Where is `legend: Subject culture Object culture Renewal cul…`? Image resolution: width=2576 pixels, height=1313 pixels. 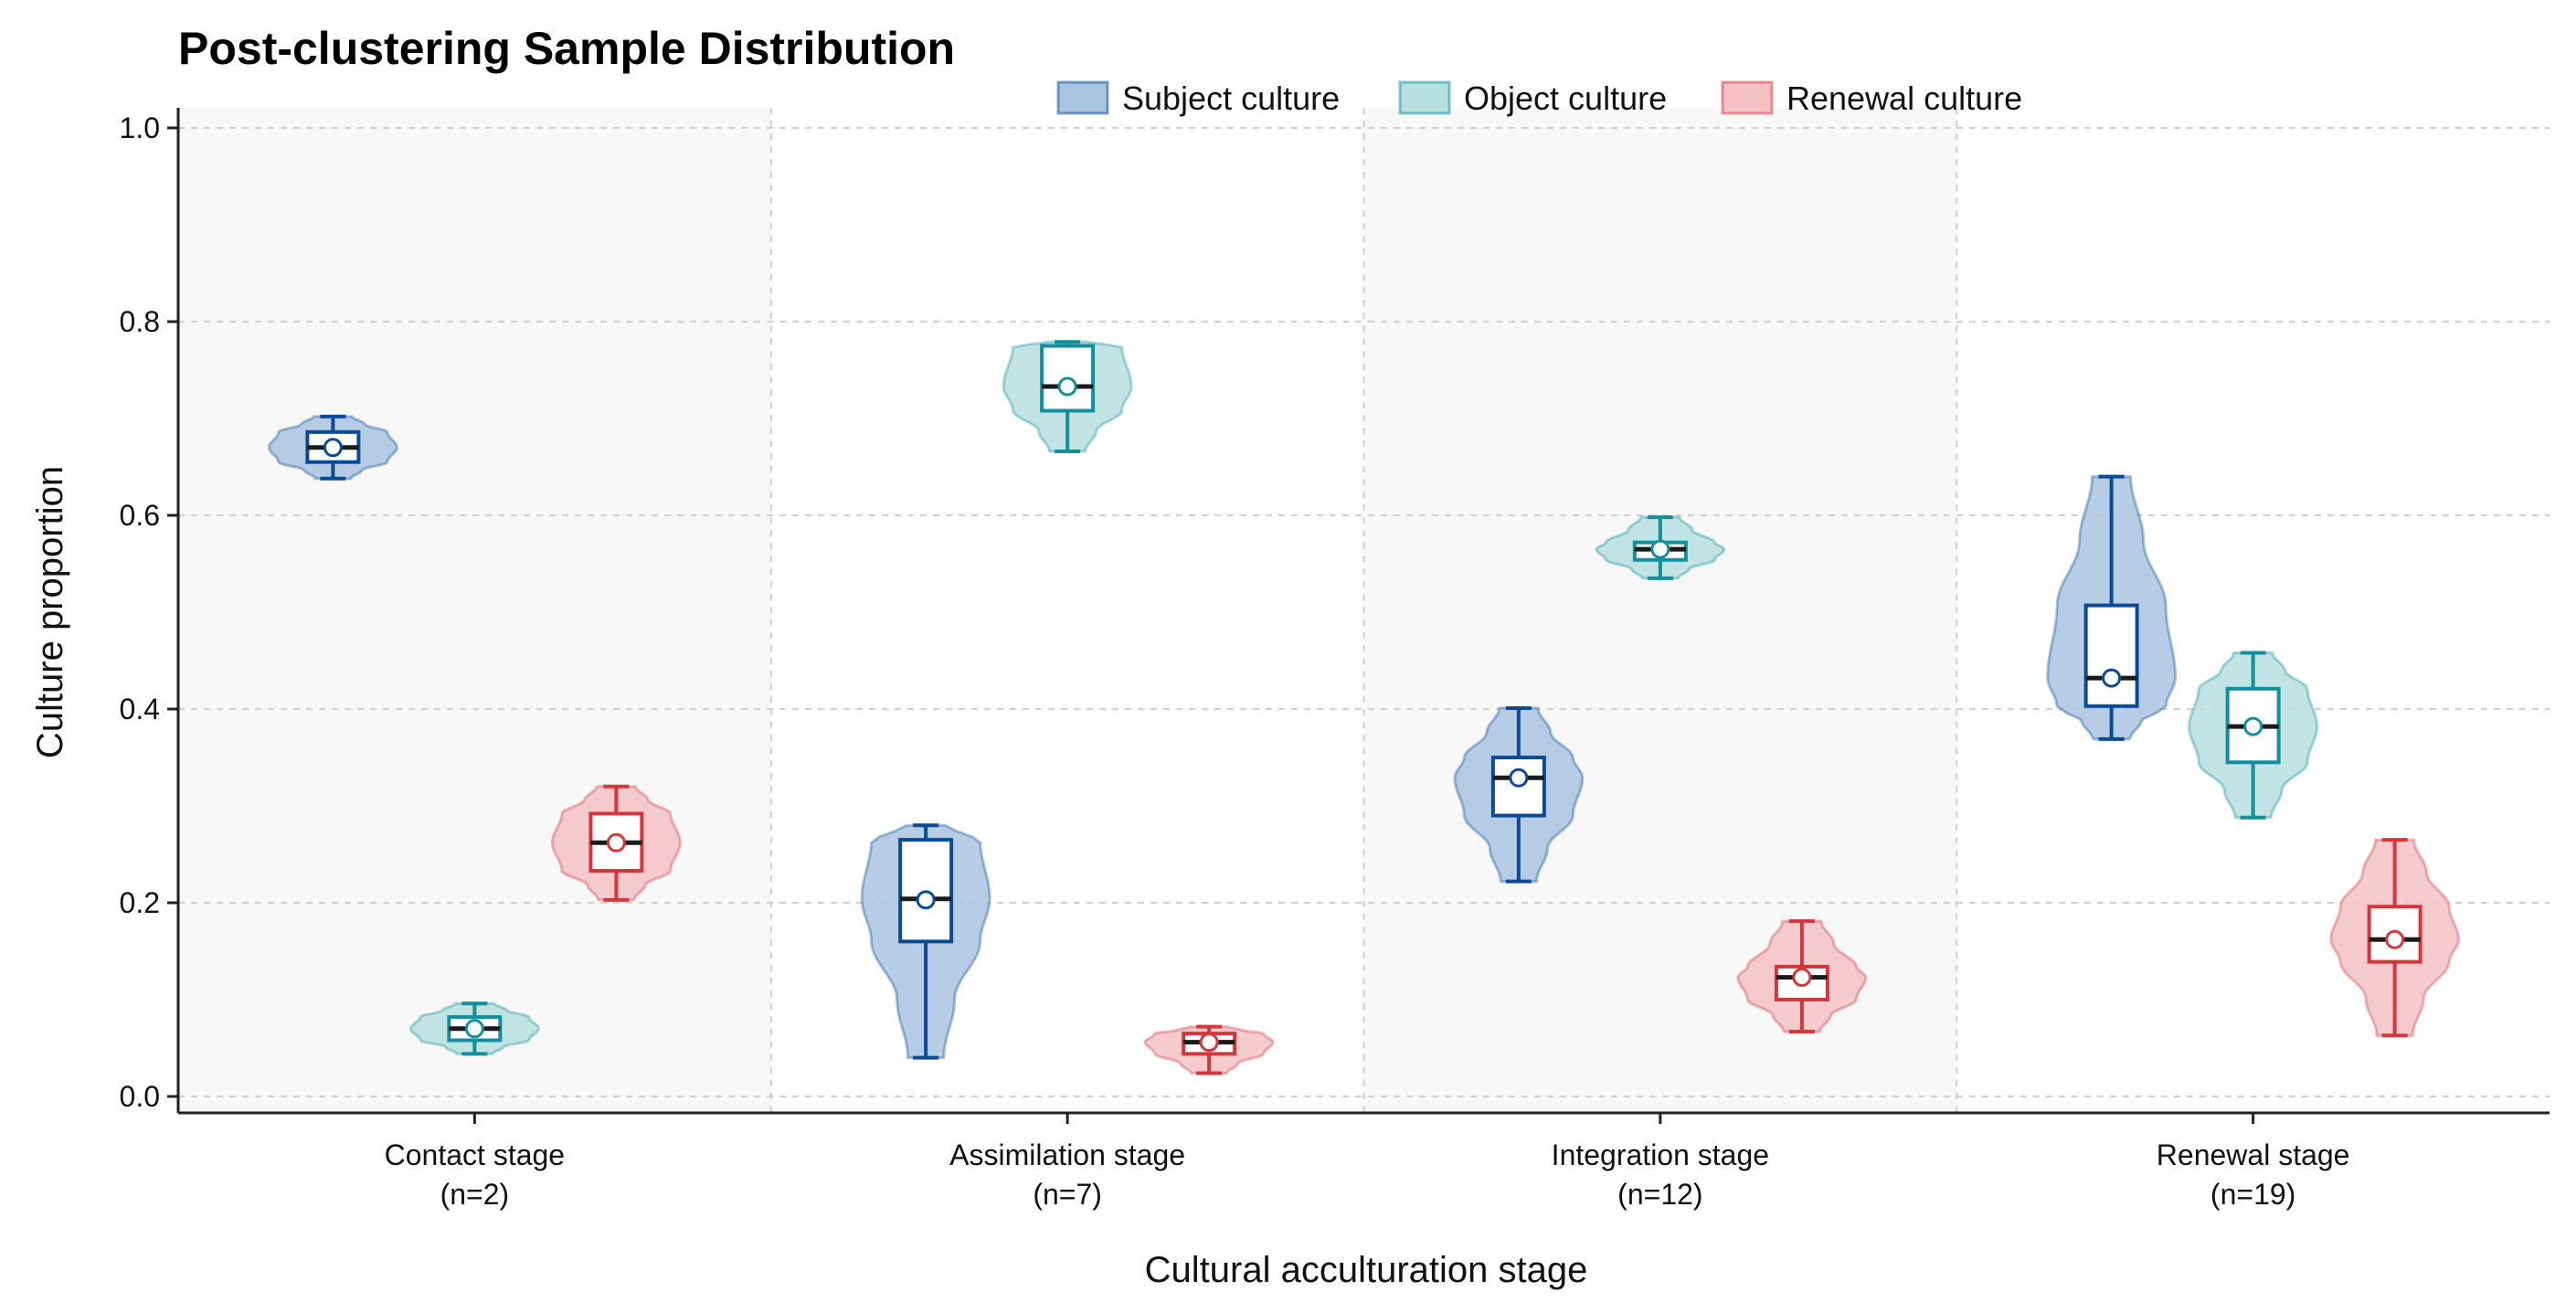 legend: Subject culture Object culture Renewal cul… is located at coordinates (1539, 98).